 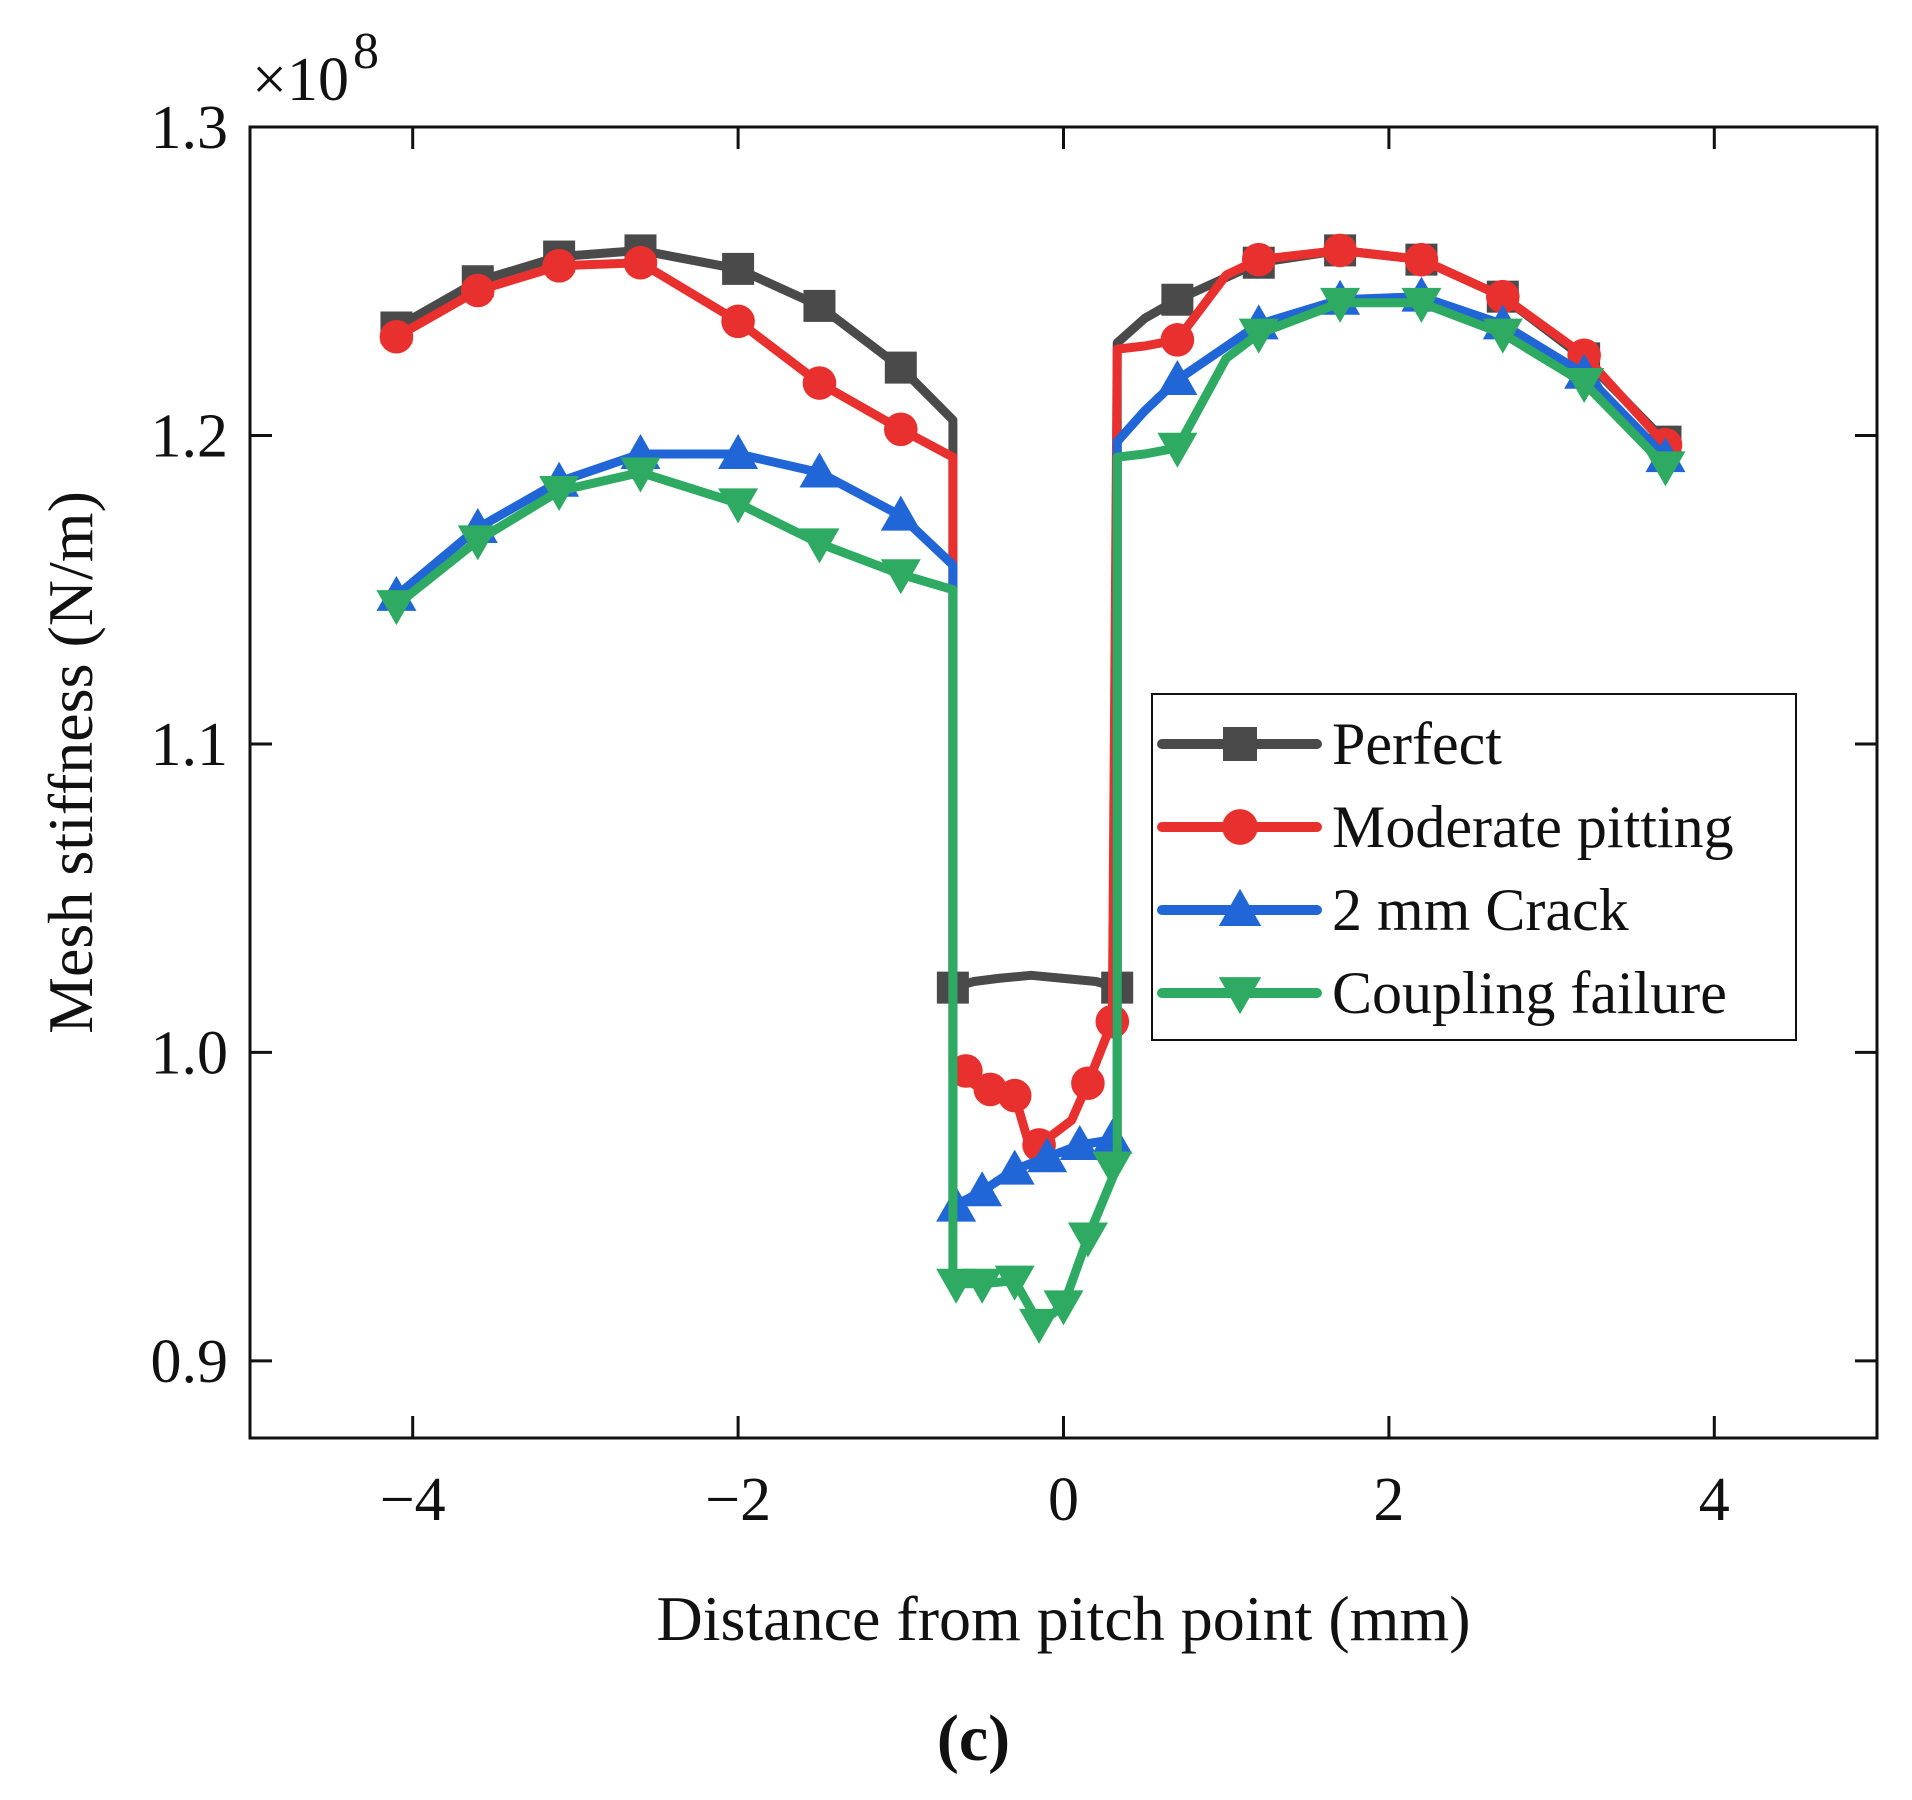 I want to click on legend-label: Perfect, so click(x=1417, y=744).